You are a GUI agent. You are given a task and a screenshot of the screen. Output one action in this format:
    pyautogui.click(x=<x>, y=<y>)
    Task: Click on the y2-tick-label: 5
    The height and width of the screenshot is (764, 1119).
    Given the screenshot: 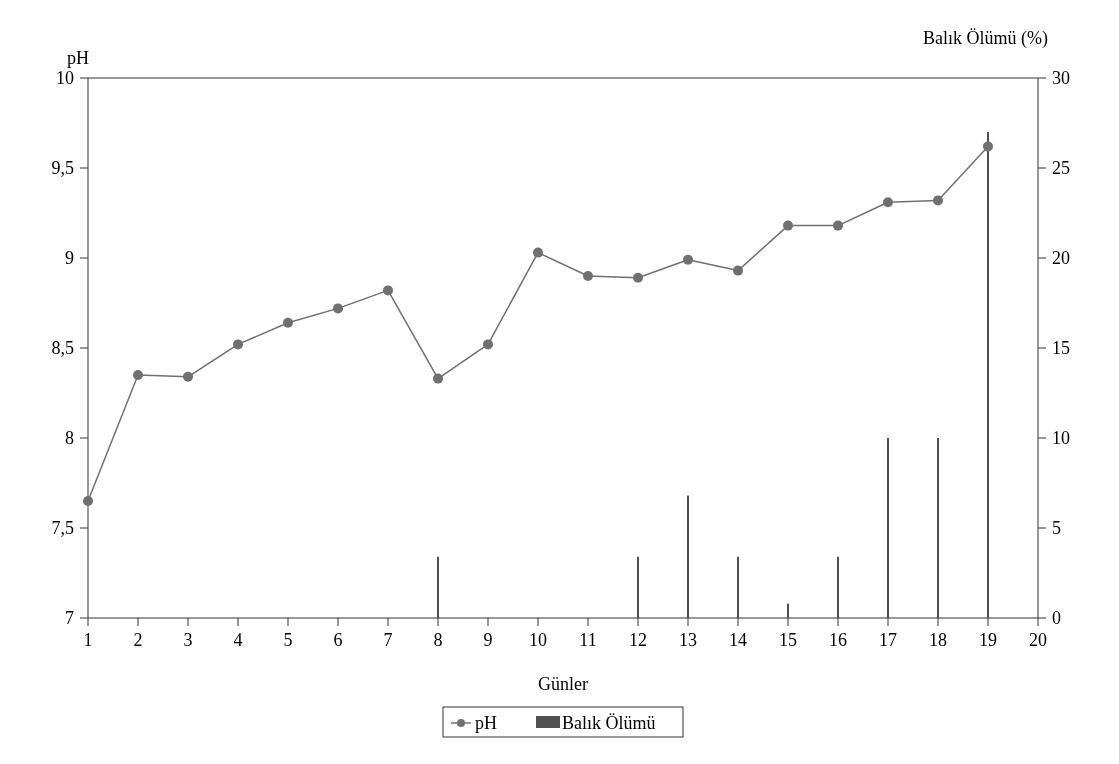 What is the action you would take?
    pyautogui.click(x=1056, y=528)
    